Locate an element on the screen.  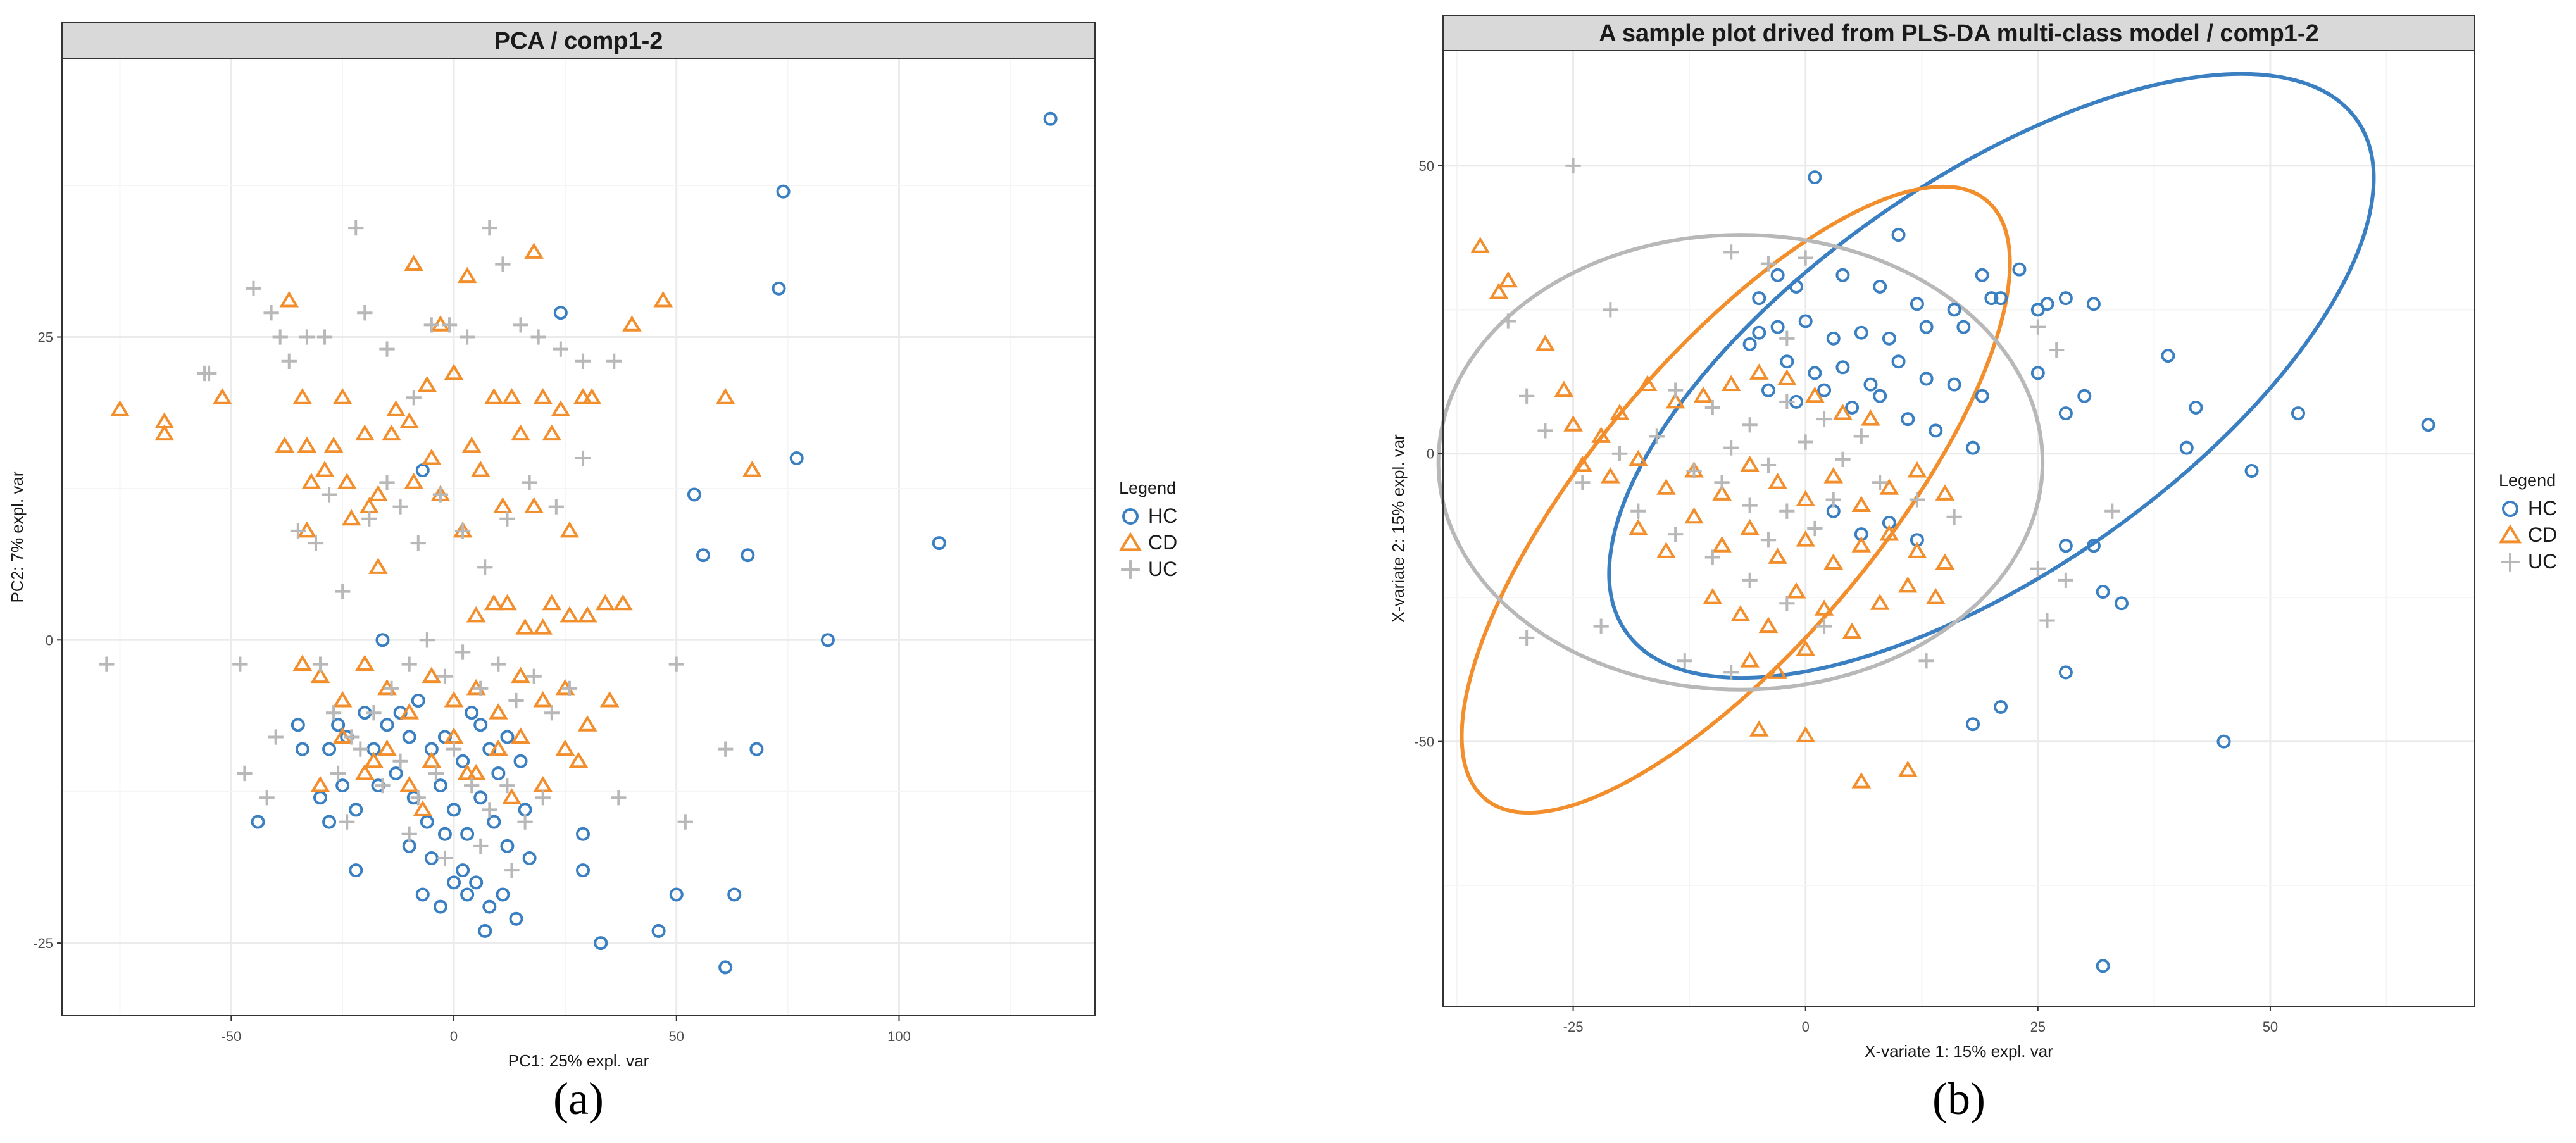
title-strip is located at coordinates (1959, 33).